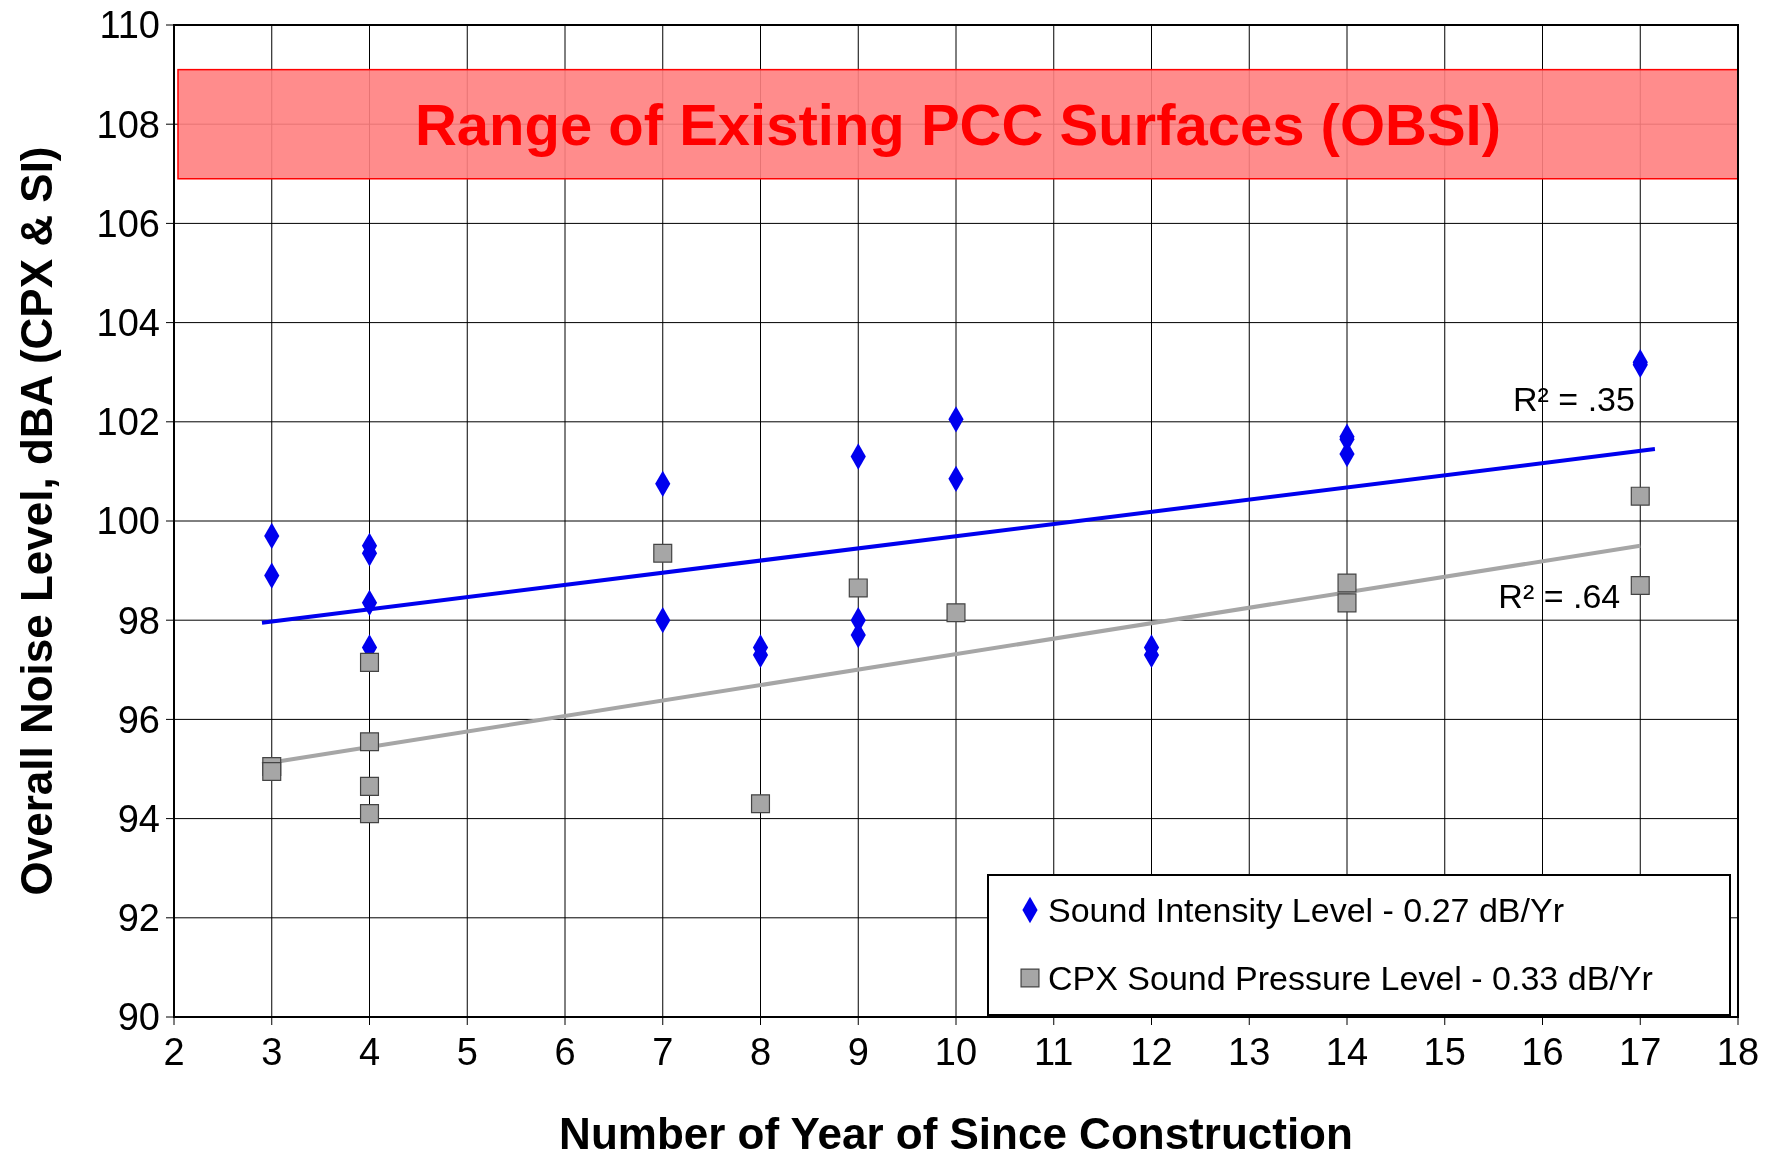 The width and height of the screenshot is (1779, 1167). I want to click on x-tick-label: 3, so click(272, 1052).